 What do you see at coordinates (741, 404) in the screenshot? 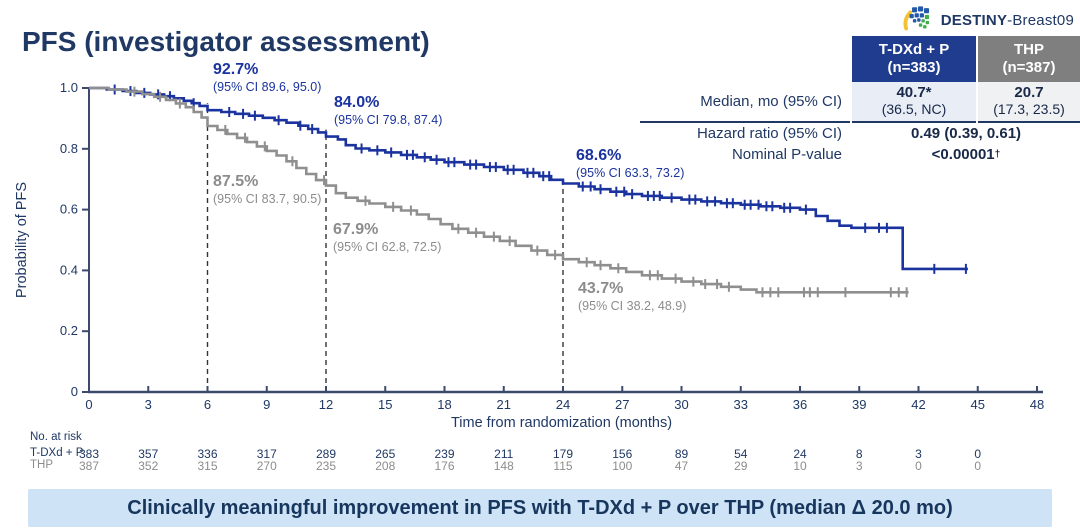
I see `x-tick-label: 33` at bounding box center [741, 404].